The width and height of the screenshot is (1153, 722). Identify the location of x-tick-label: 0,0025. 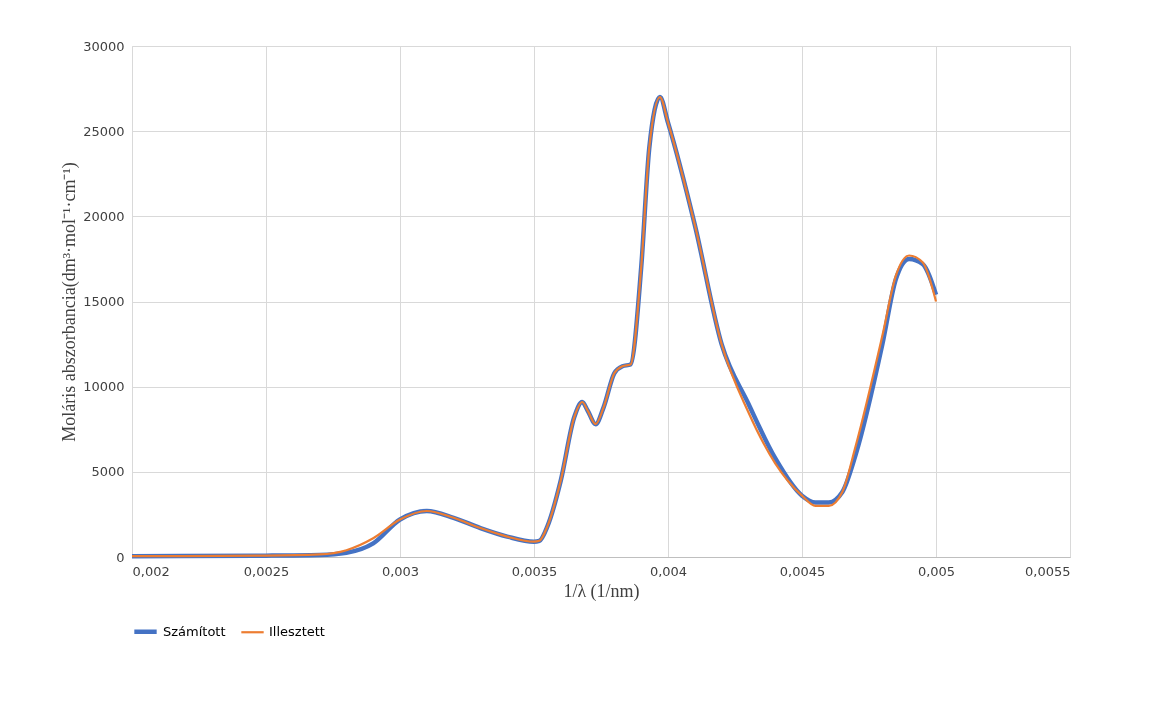
(266, 571).